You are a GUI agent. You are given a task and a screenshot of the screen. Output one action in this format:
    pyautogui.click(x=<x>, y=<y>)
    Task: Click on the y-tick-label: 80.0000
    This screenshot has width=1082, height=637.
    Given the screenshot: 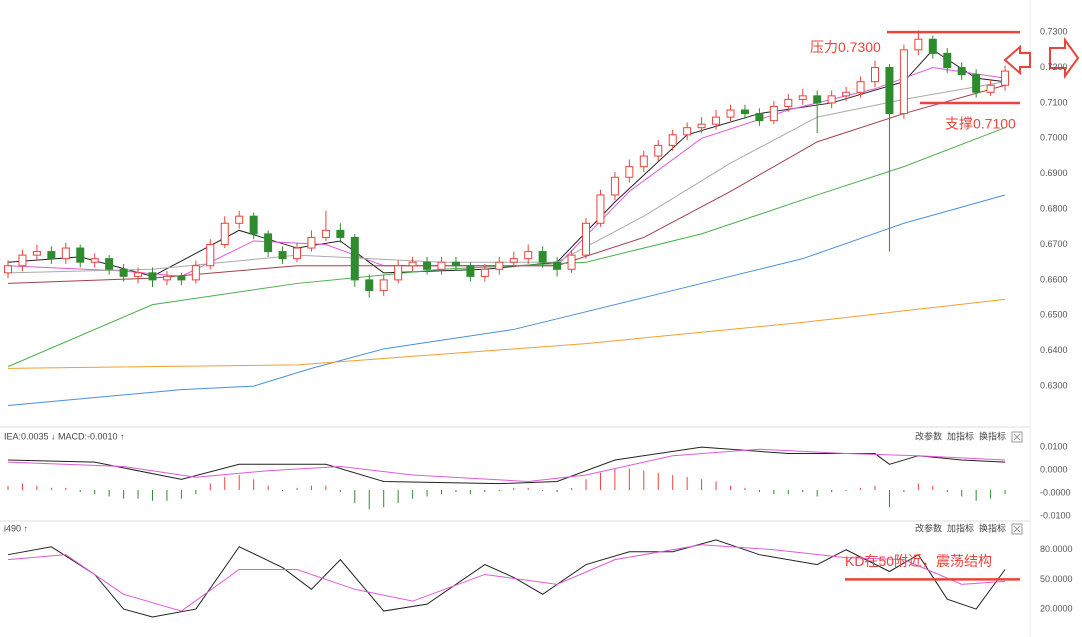 What is the action you would take?
    pyautogui.click(x=1056, y=549)
    